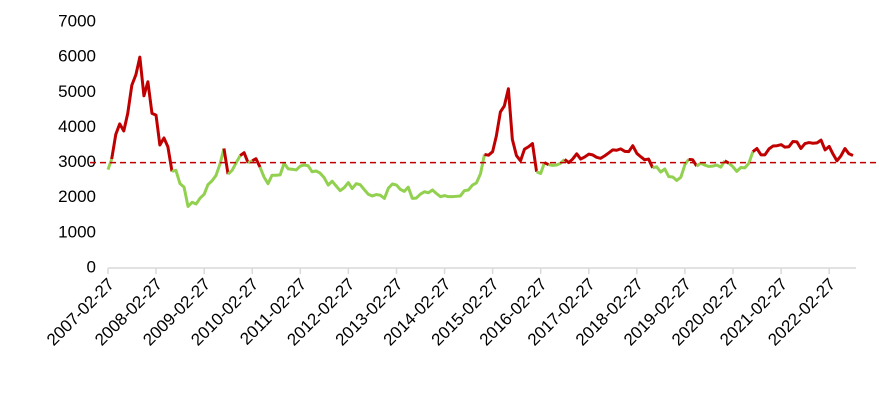  I want to click on y-tick-label: 3000, so click(77, 161).